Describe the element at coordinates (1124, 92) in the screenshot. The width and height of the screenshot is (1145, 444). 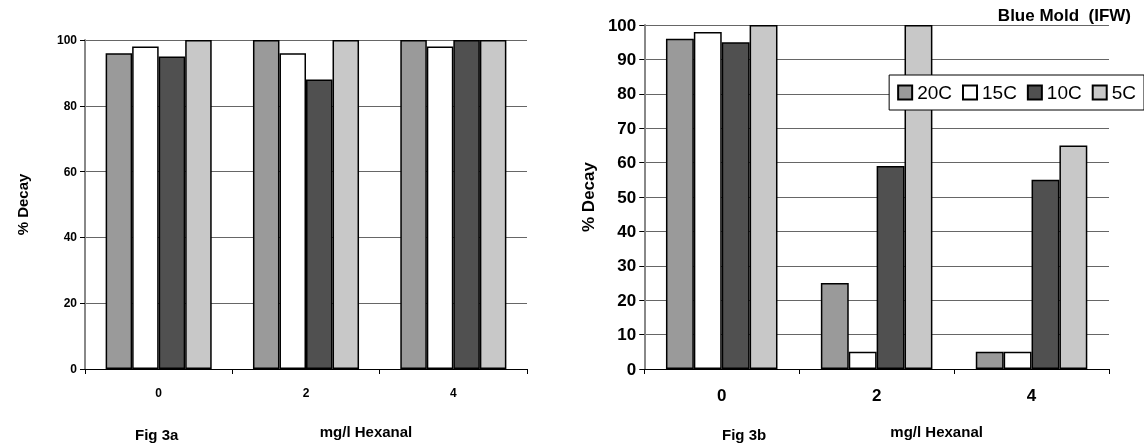
I see `legend-label: 5C` at that location.